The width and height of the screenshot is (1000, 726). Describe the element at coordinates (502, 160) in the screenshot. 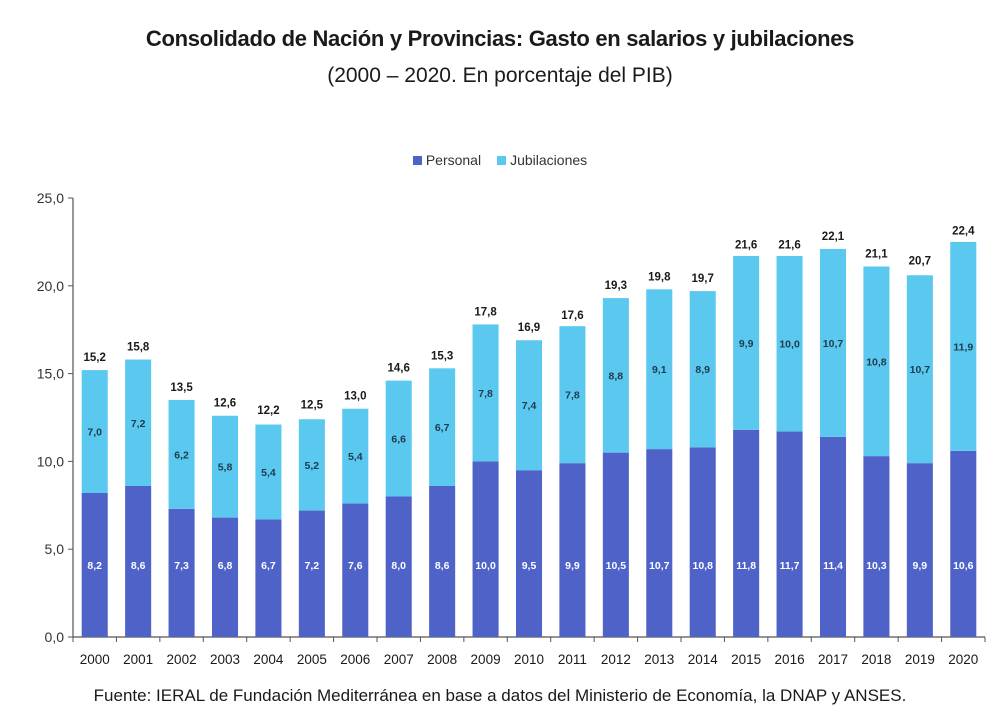

I see `legend-swatch-jubilaciones` at that location.